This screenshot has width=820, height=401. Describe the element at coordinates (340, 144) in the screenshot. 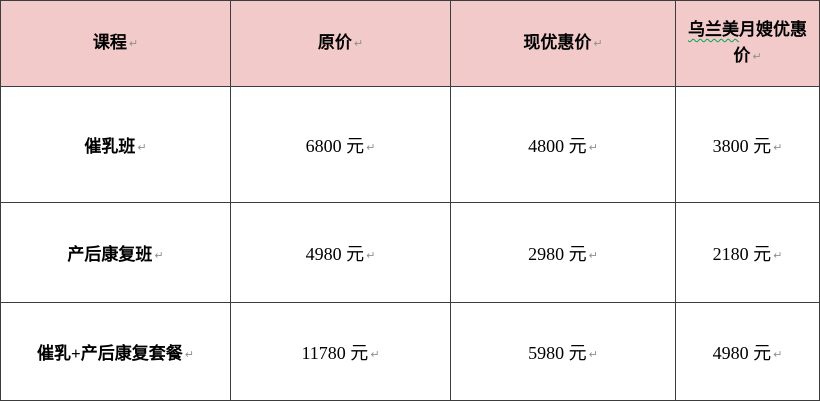

I see `cell-original-price: 6800 元 ↵` at that location.